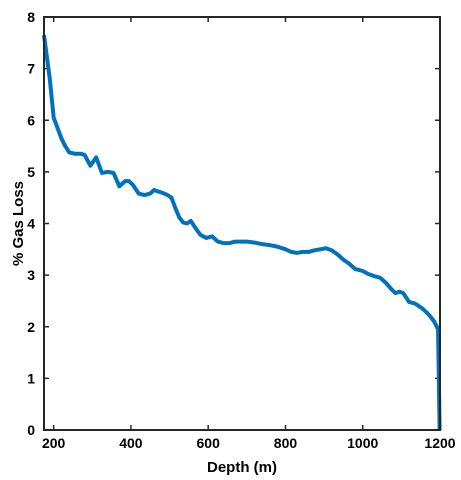 This screenshot has width=461, height=480. I want to click on y-tick-label: 5, so click(31, 172).